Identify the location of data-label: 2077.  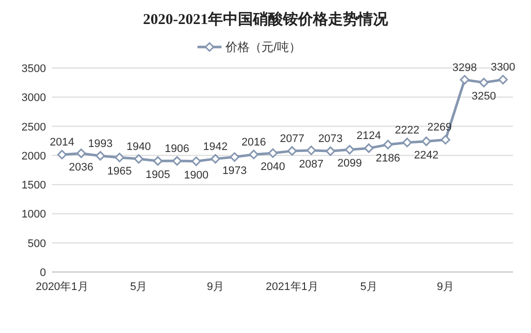
(292, 138).